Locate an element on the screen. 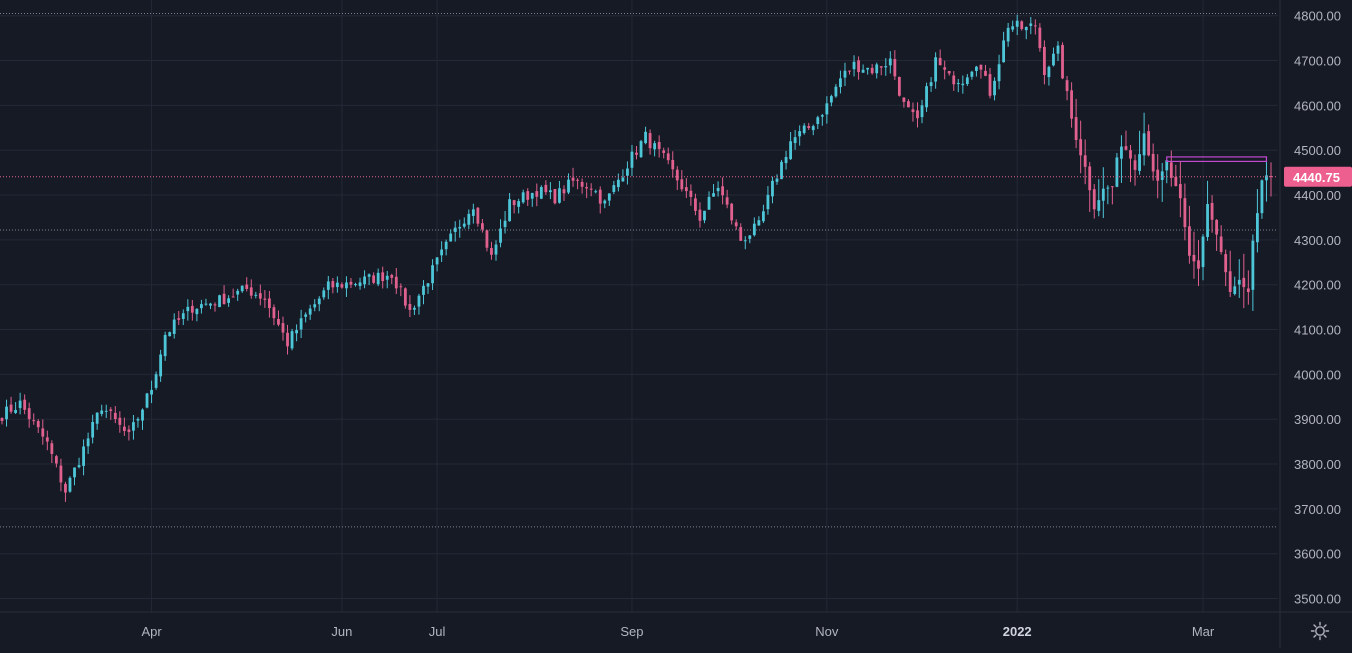 The height and width of the screenshot is (653, 1352). time-axis: Apr Jun Jul Sep Nov 2022 Mar is located at coordinates (677, 631).